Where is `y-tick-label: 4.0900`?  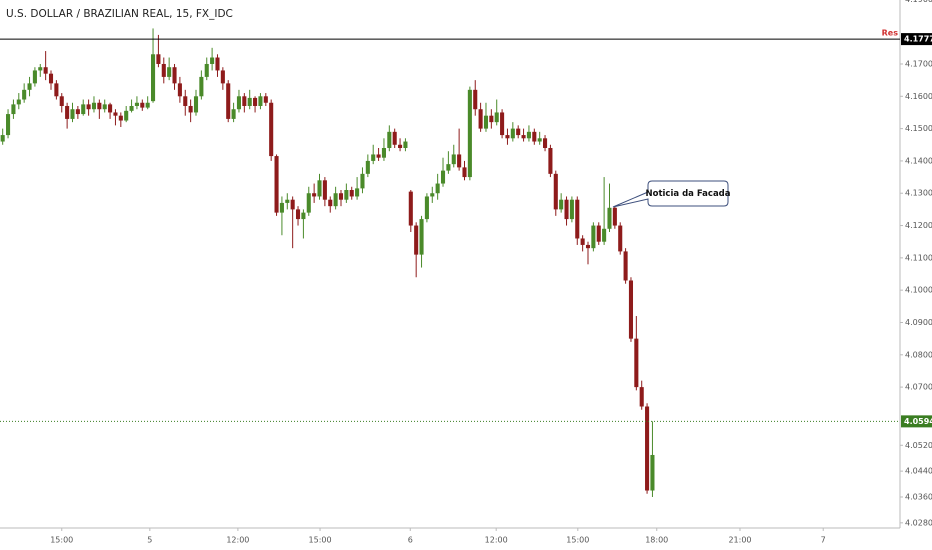 y-tick-label: 4.0900 is located at coordinates (918, 322).